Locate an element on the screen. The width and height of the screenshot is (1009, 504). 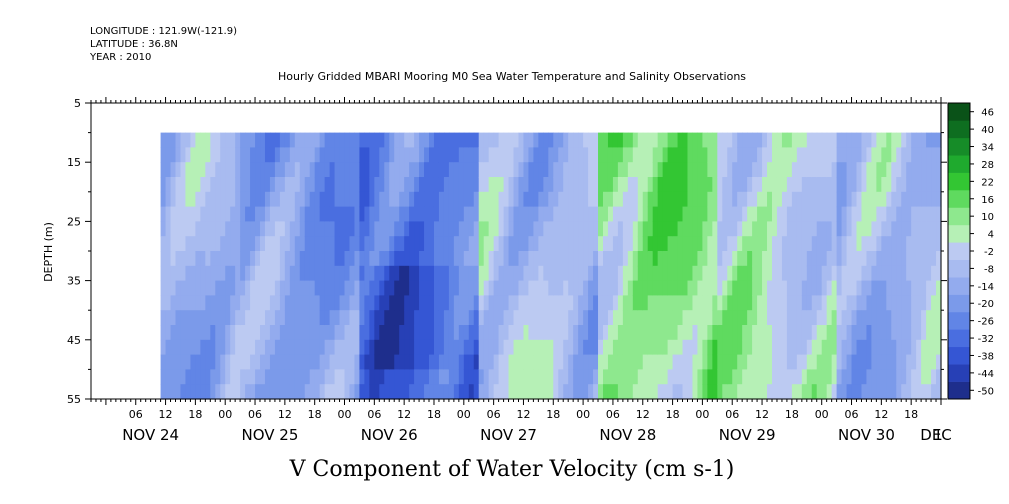
year-label: YEAR : 2010 is located at coordinates (120, 57).